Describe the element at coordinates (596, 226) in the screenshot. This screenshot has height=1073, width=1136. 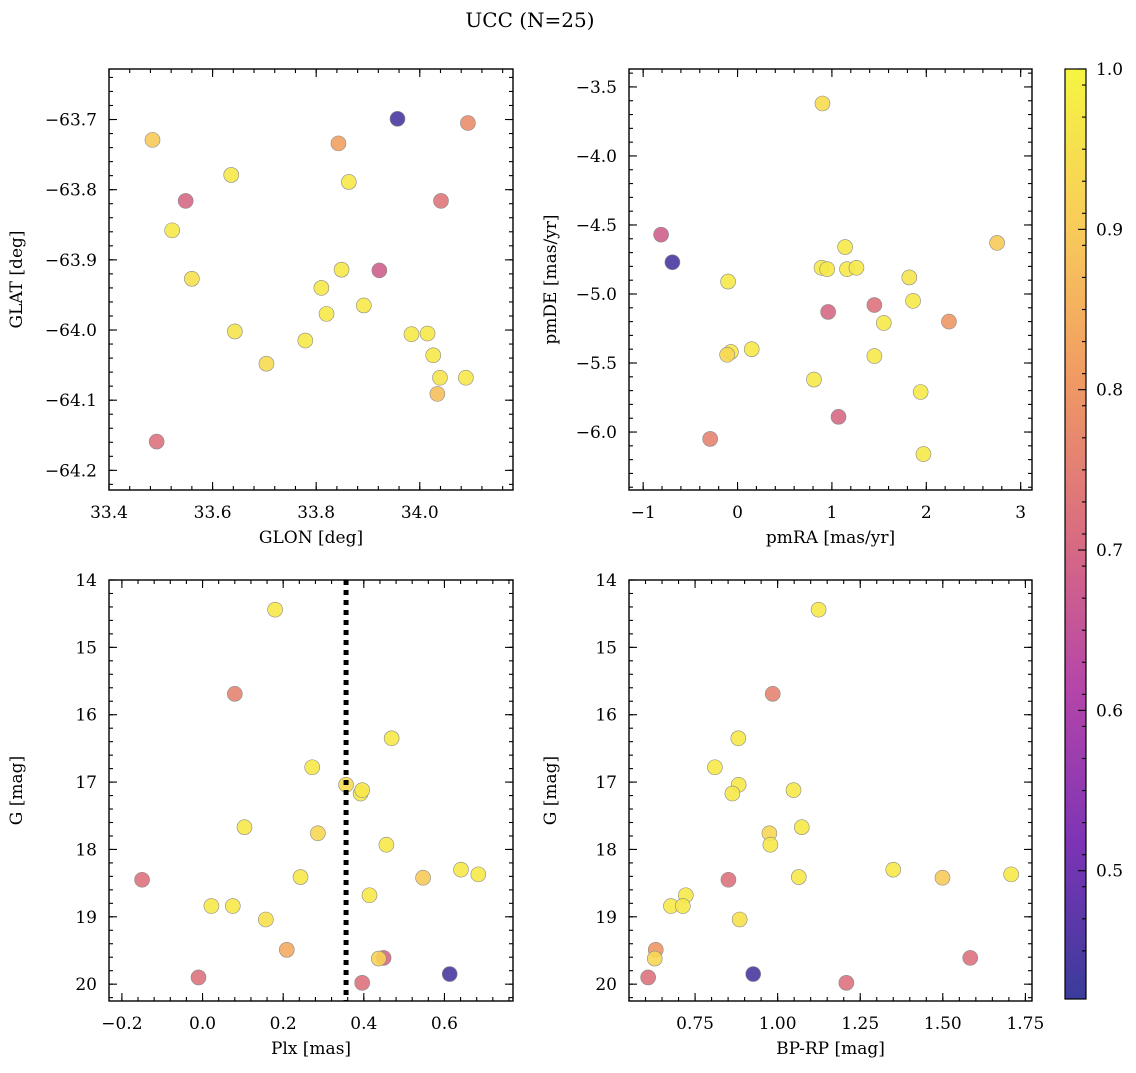
I see `y-tick-label: −4.5` at that location.